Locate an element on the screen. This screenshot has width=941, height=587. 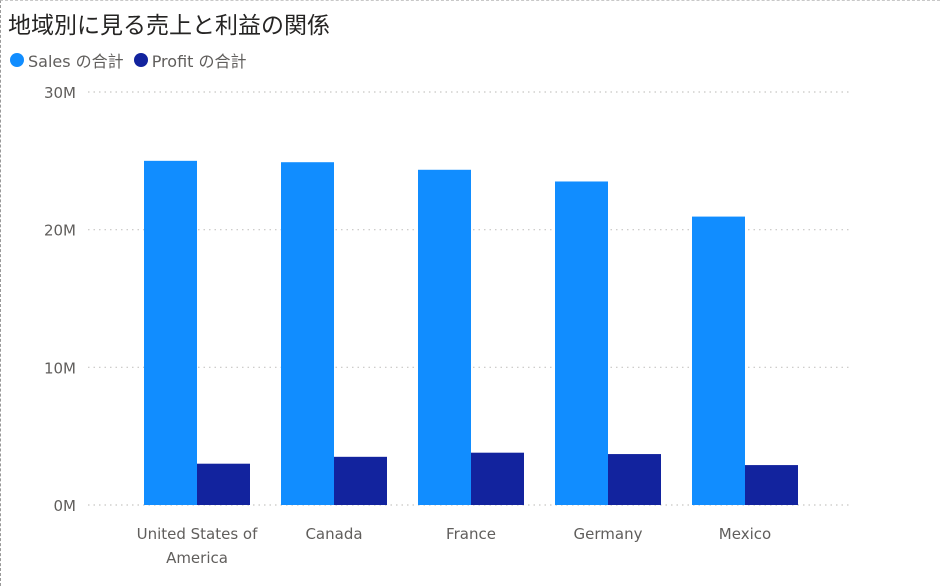
legend-item-sales: Sales の合計 is located at coordinates (67, 60).